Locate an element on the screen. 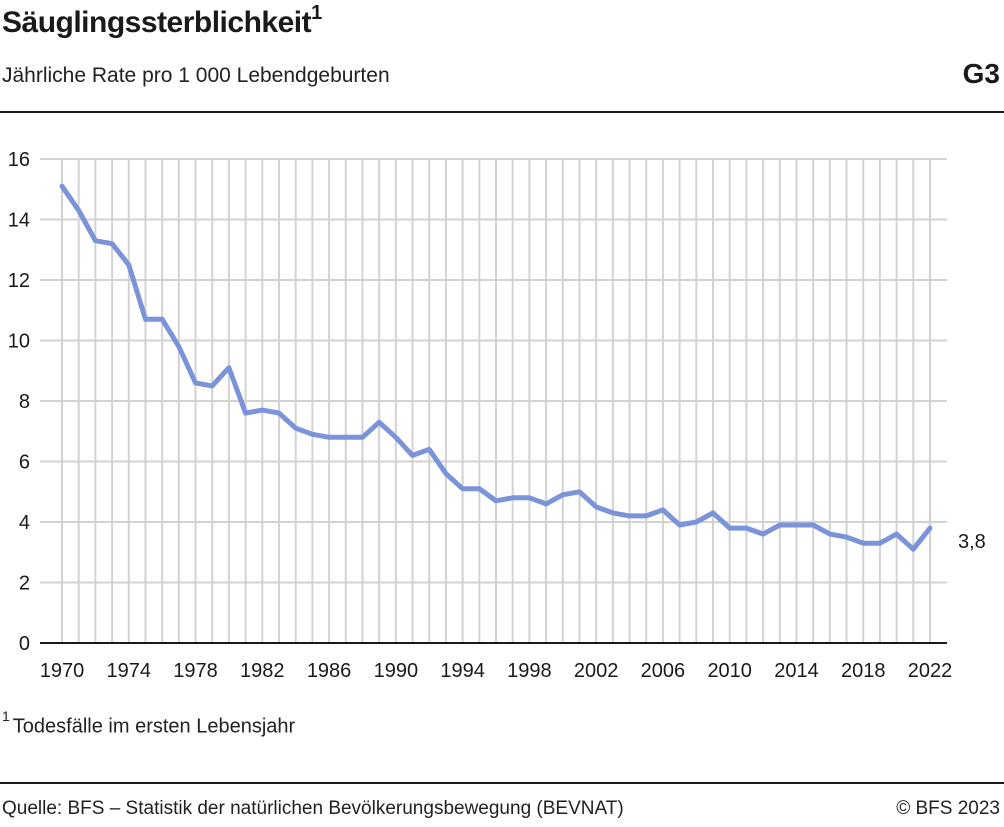 This screenshot has width=1004, height=827. chart-subtitle: Jährliche Rate pro 1 000 Lebendgeburten is located at coordinates (196, 75).